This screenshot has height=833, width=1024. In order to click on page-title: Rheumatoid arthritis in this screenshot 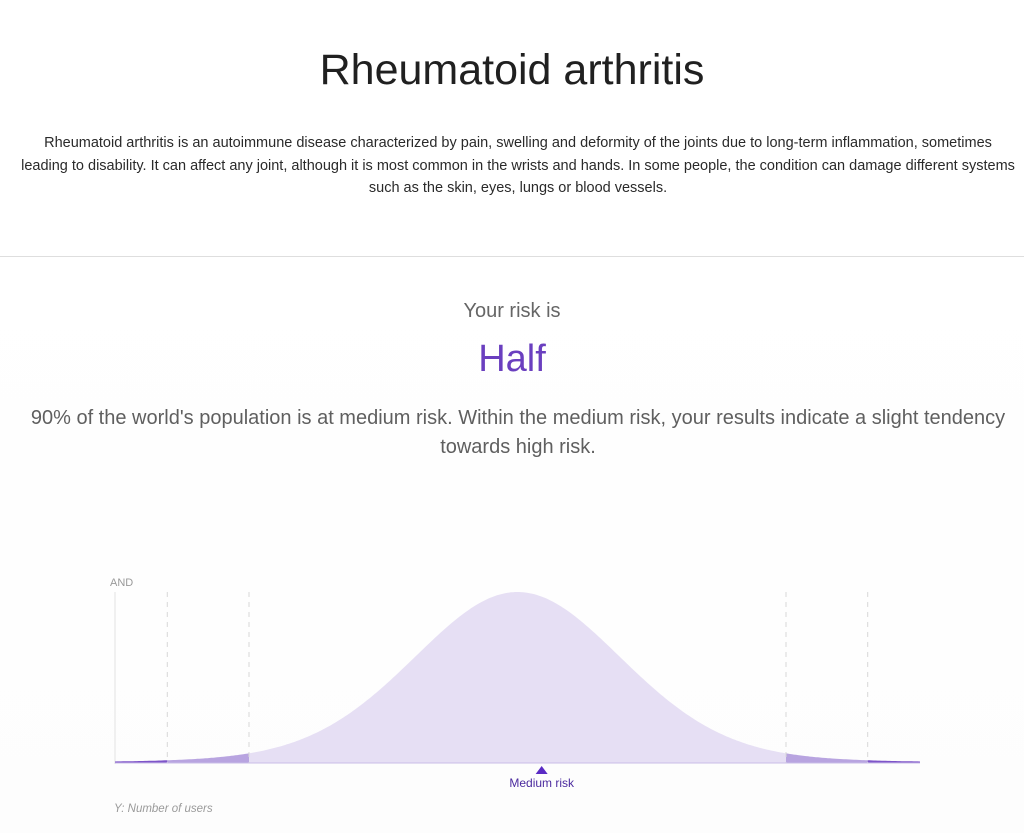, I will do `click(512, 70)`.